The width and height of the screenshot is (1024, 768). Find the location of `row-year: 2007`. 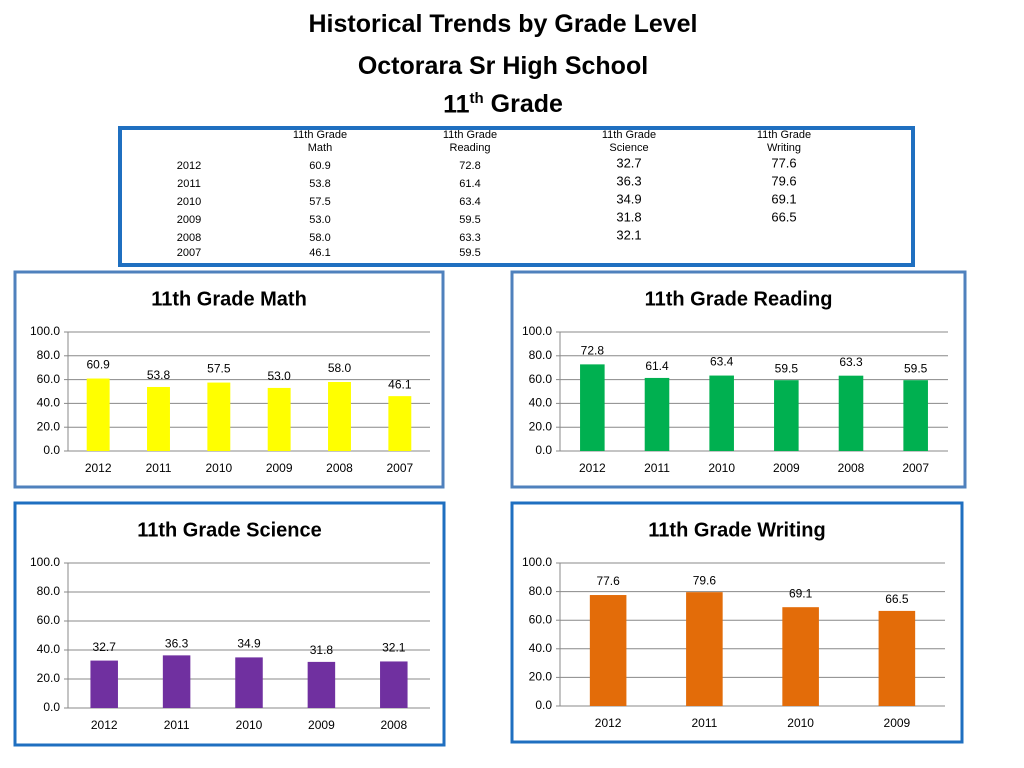

row-year: 2007 is located at coordinates (189, 253).